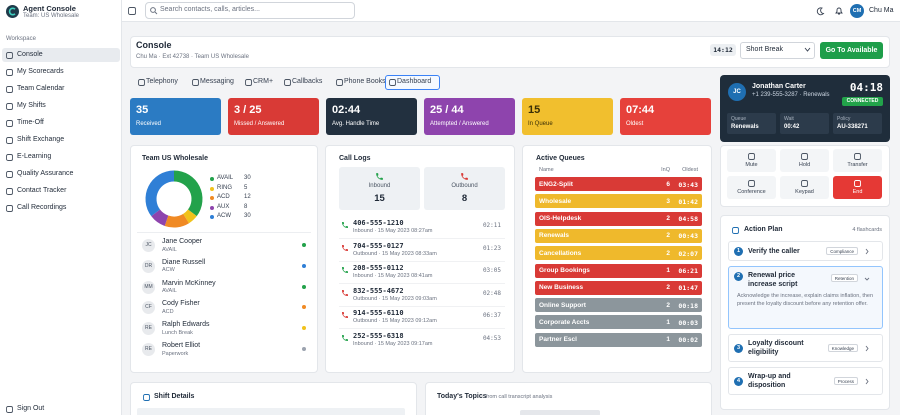 The height and width of the screenshot is (415, 900). Describe the element at coordinates (804, 123) in the screenshot. I see `call-field` at that location.